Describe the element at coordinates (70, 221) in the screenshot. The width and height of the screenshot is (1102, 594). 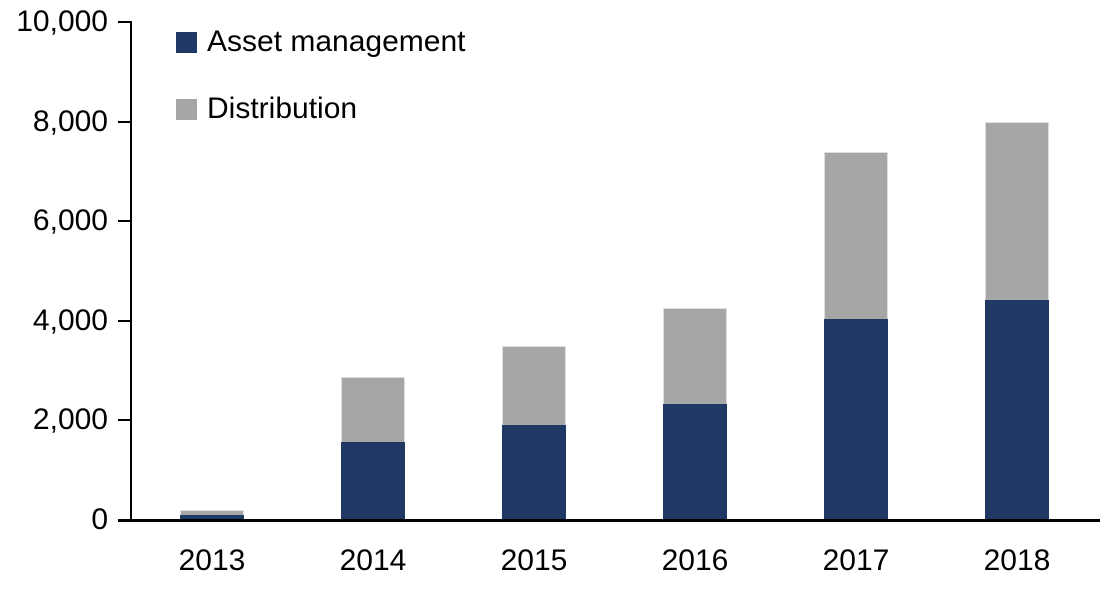
I see `y-axis-tick-label: 6,000` at that location.